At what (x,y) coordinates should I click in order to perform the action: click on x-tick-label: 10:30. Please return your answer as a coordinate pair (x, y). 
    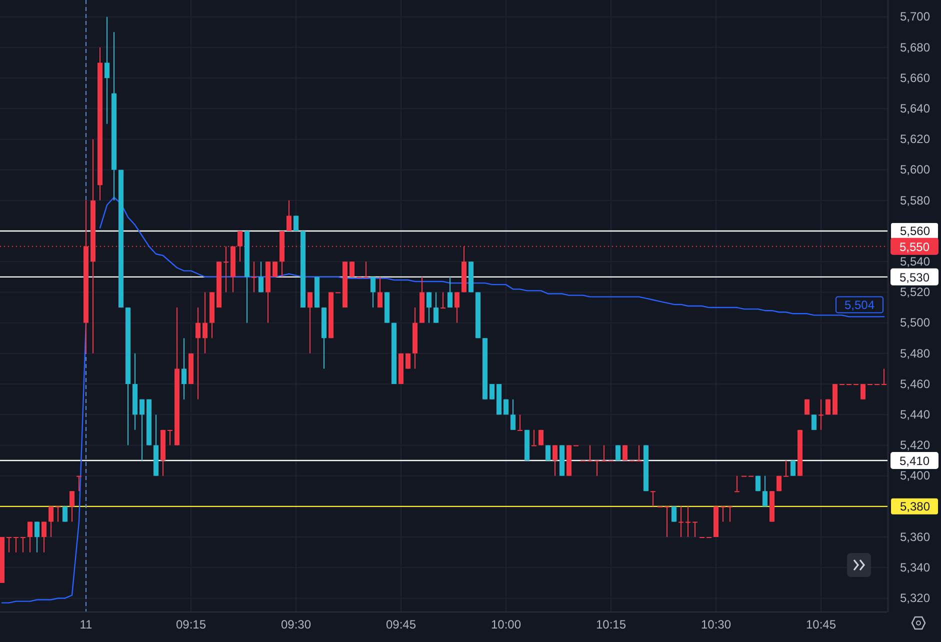
    Looking at the image, I should click on (716, 625).